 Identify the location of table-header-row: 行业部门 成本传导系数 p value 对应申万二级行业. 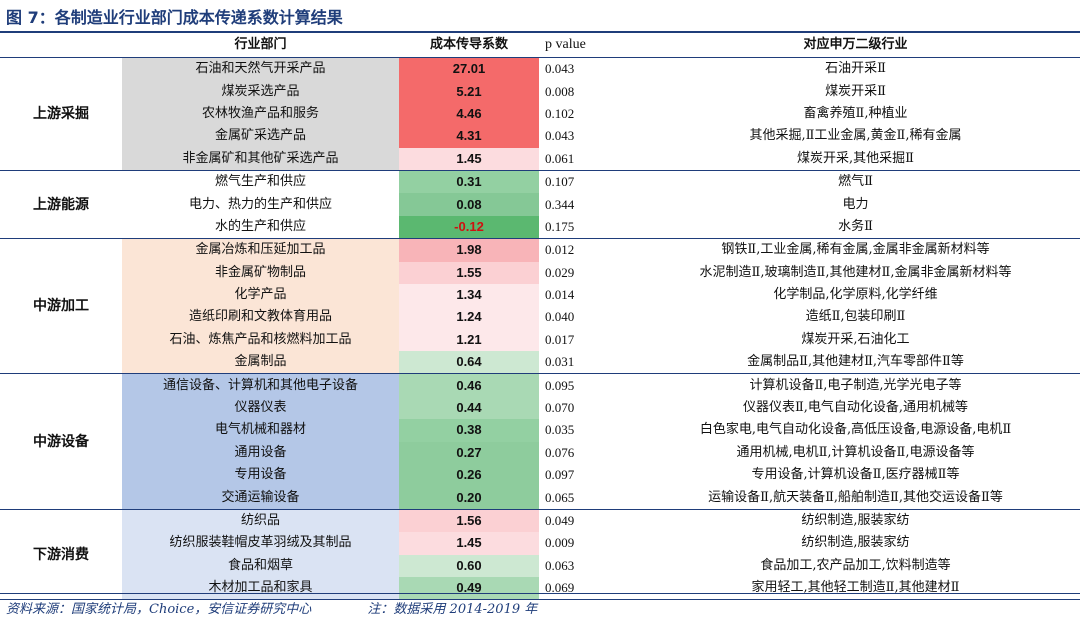
(540, 45).